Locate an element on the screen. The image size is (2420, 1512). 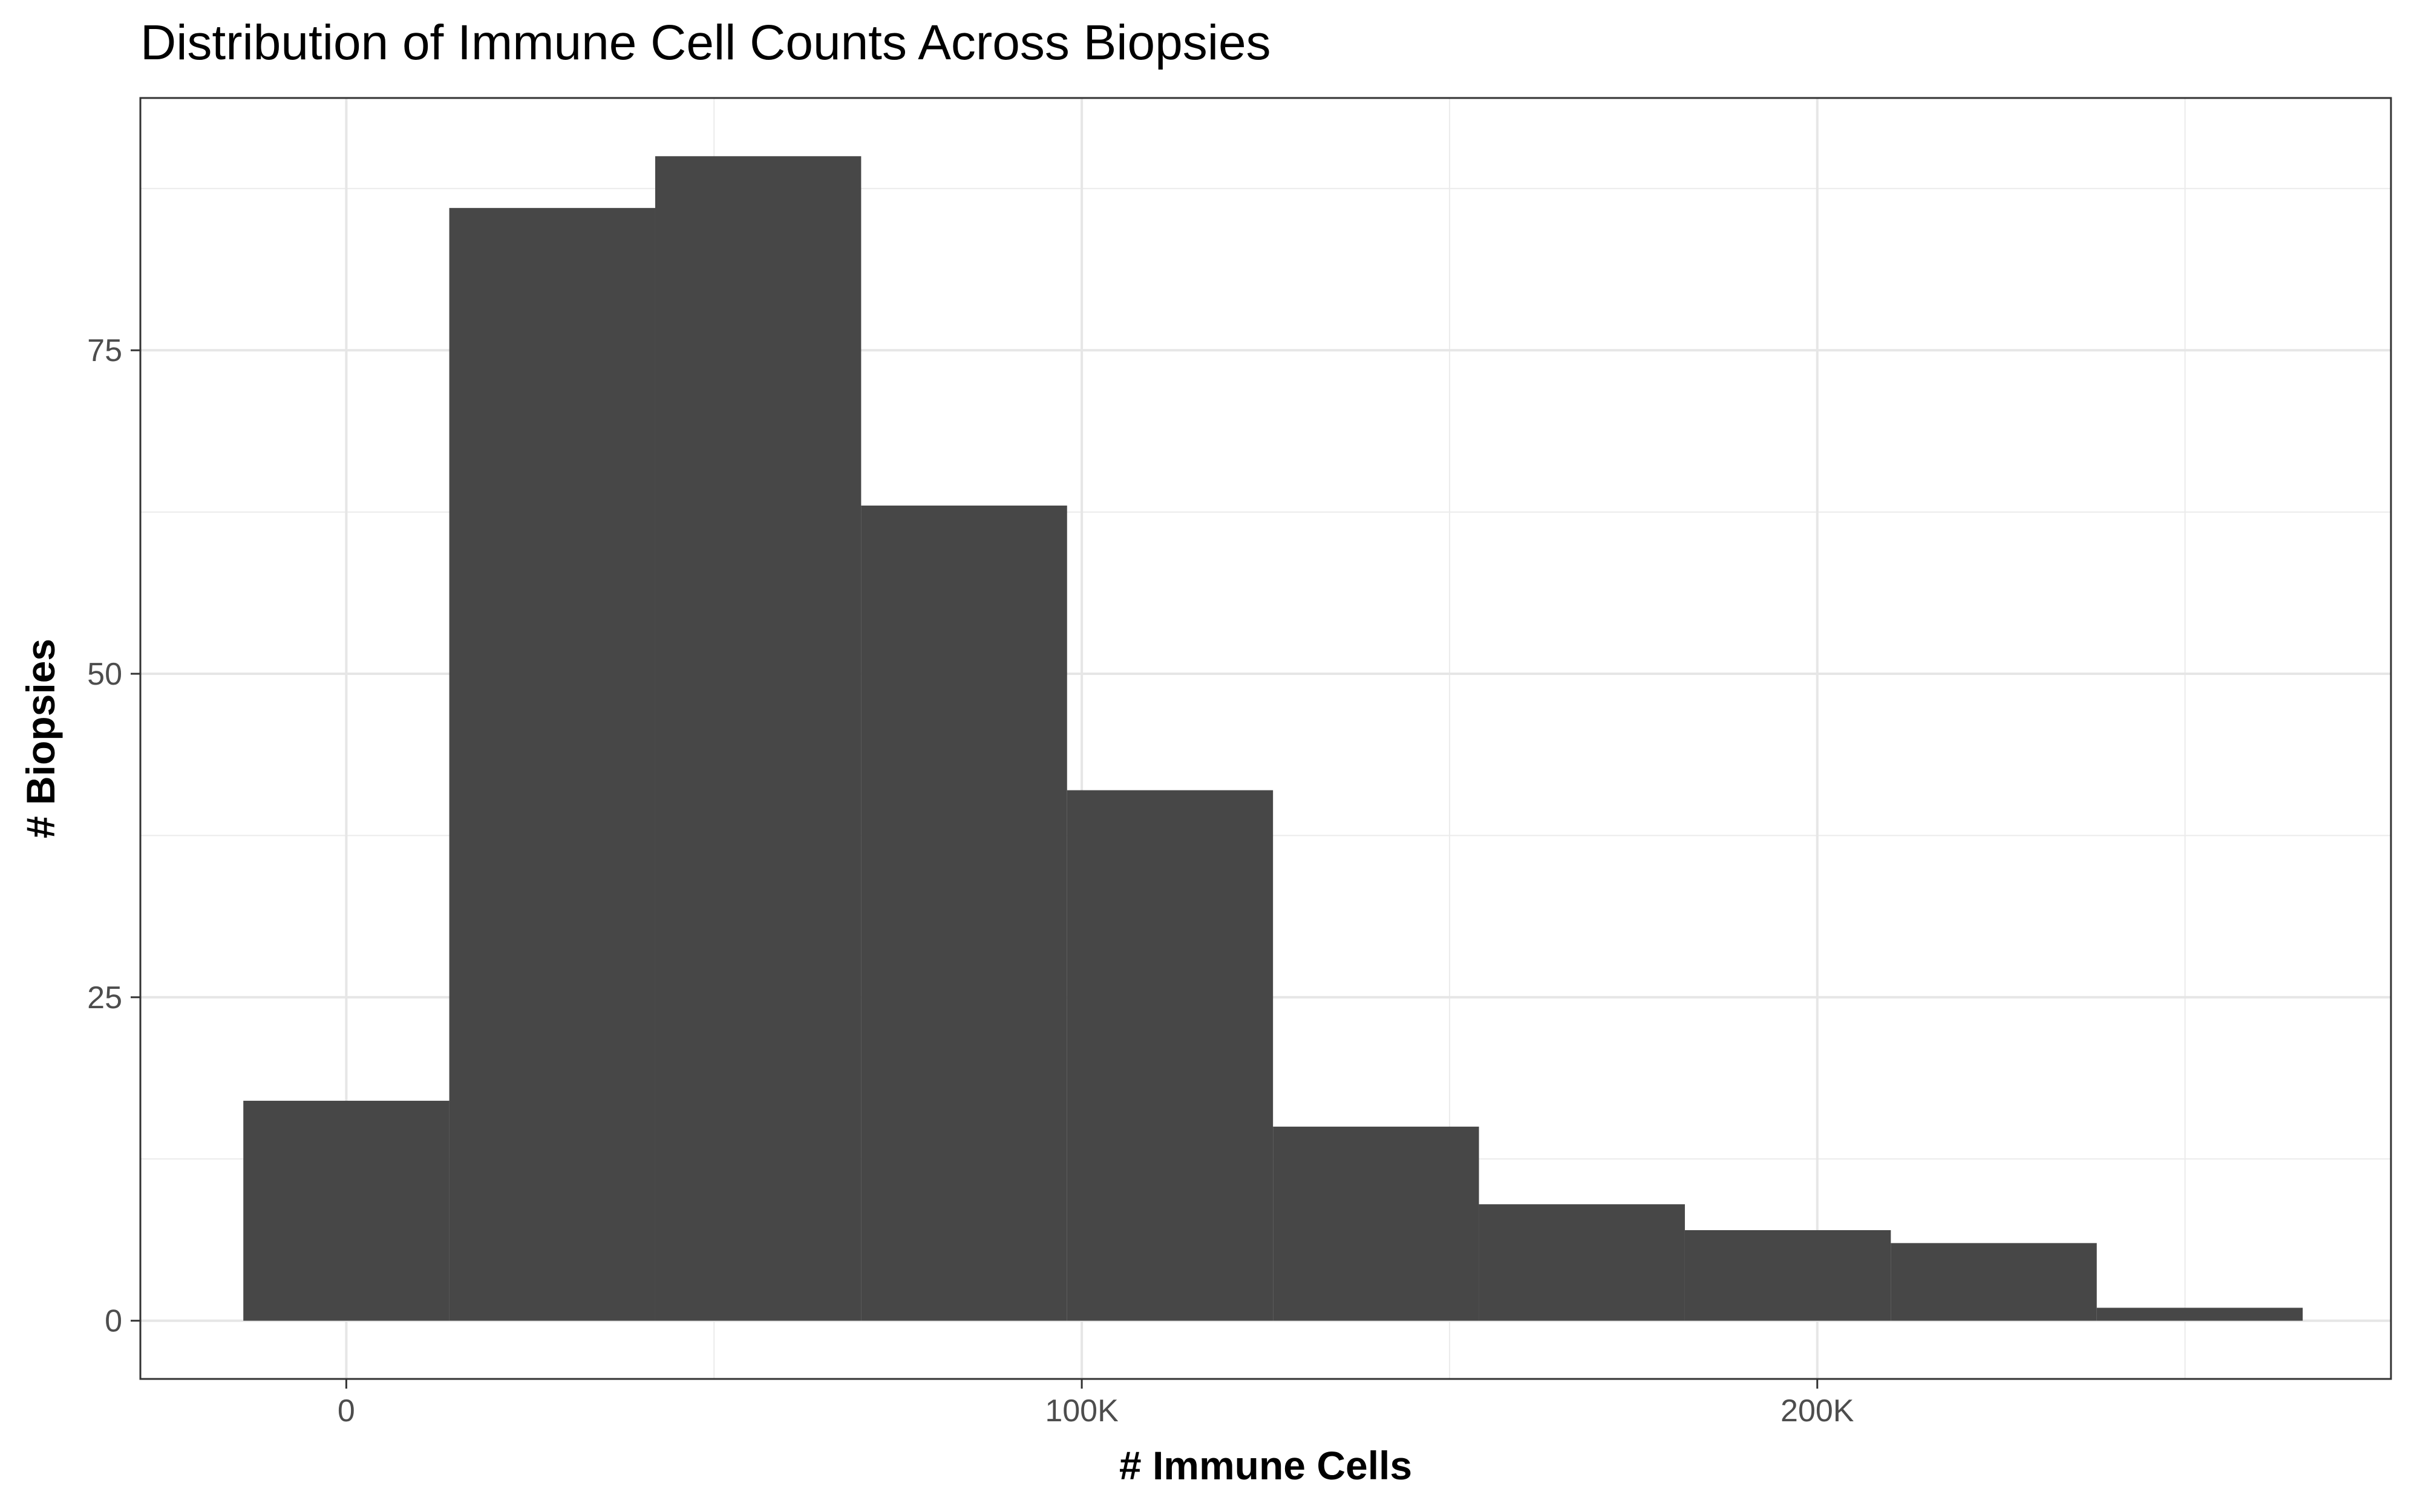
x-tick-label: 0 is located at coordinates (346, 1411).